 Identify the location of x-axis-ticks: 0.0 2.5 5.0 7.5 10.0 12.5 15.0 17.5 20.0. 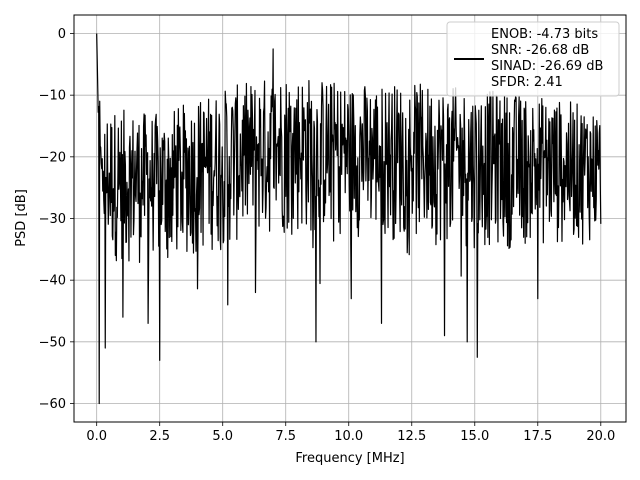
(350, 433).